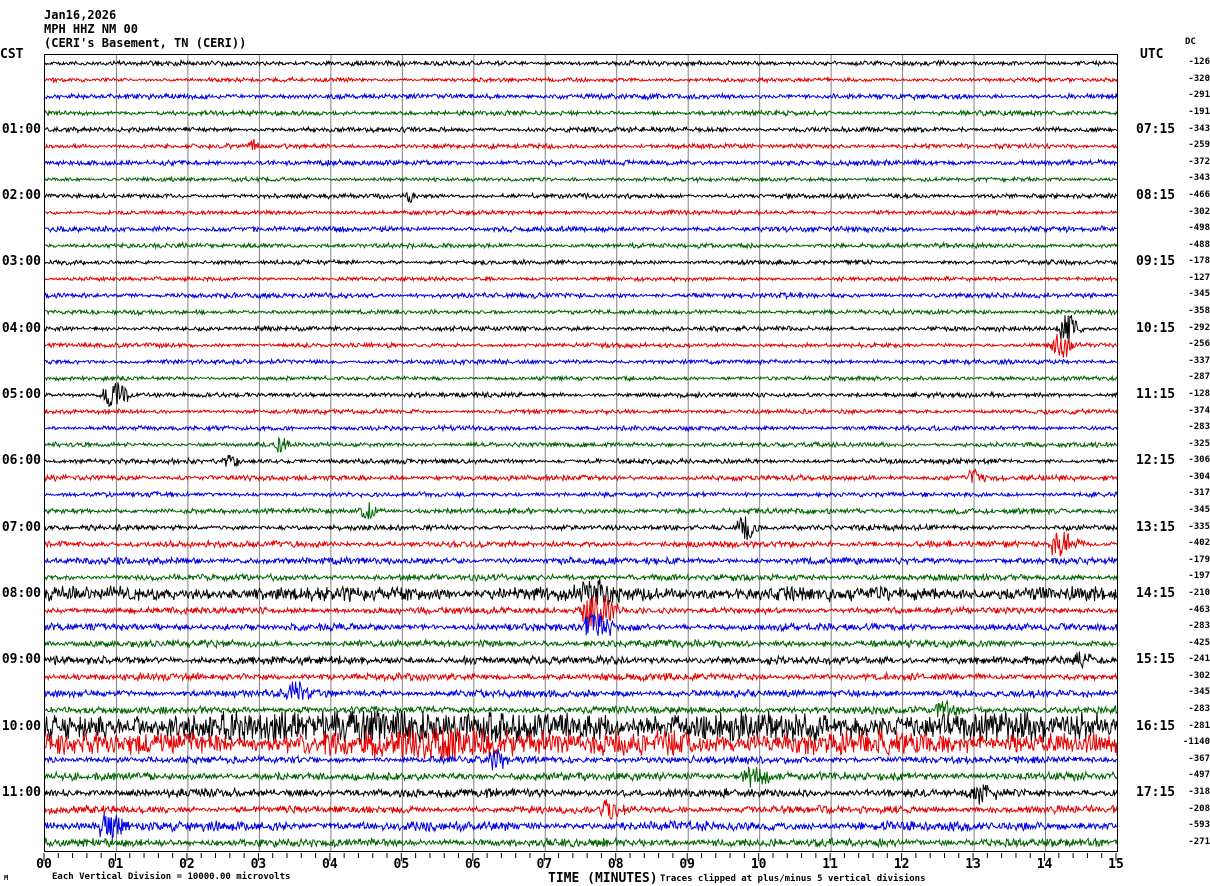  What do you see at coordinates (472, 864) in the screenshot?
I see `x-tick-label: 06` at bounding box center [472, 864].